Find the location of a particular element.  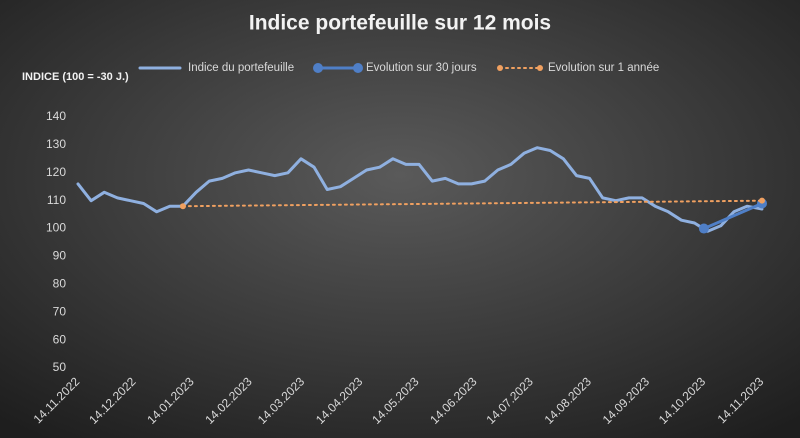

y-tick-label: 90 is located at coordinates (60, 256).